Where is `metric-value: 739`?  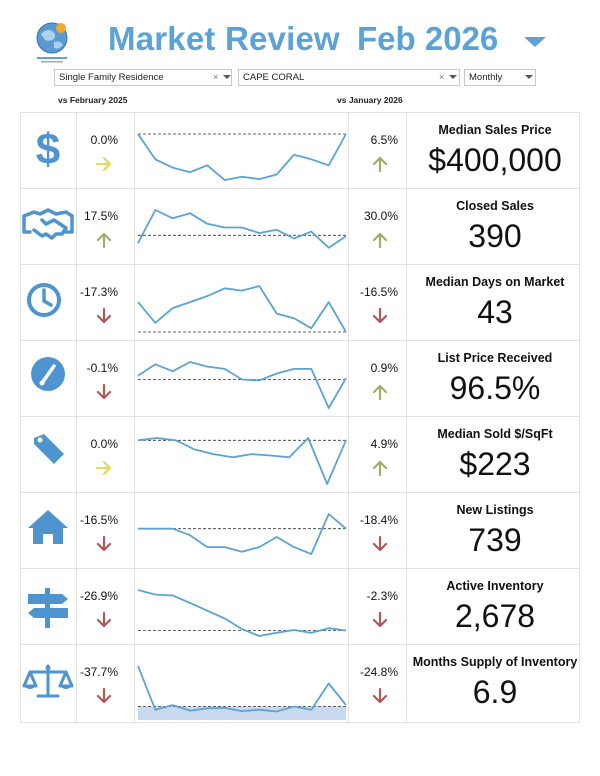
metric-value: 739 is located at coordinates (495, 540).